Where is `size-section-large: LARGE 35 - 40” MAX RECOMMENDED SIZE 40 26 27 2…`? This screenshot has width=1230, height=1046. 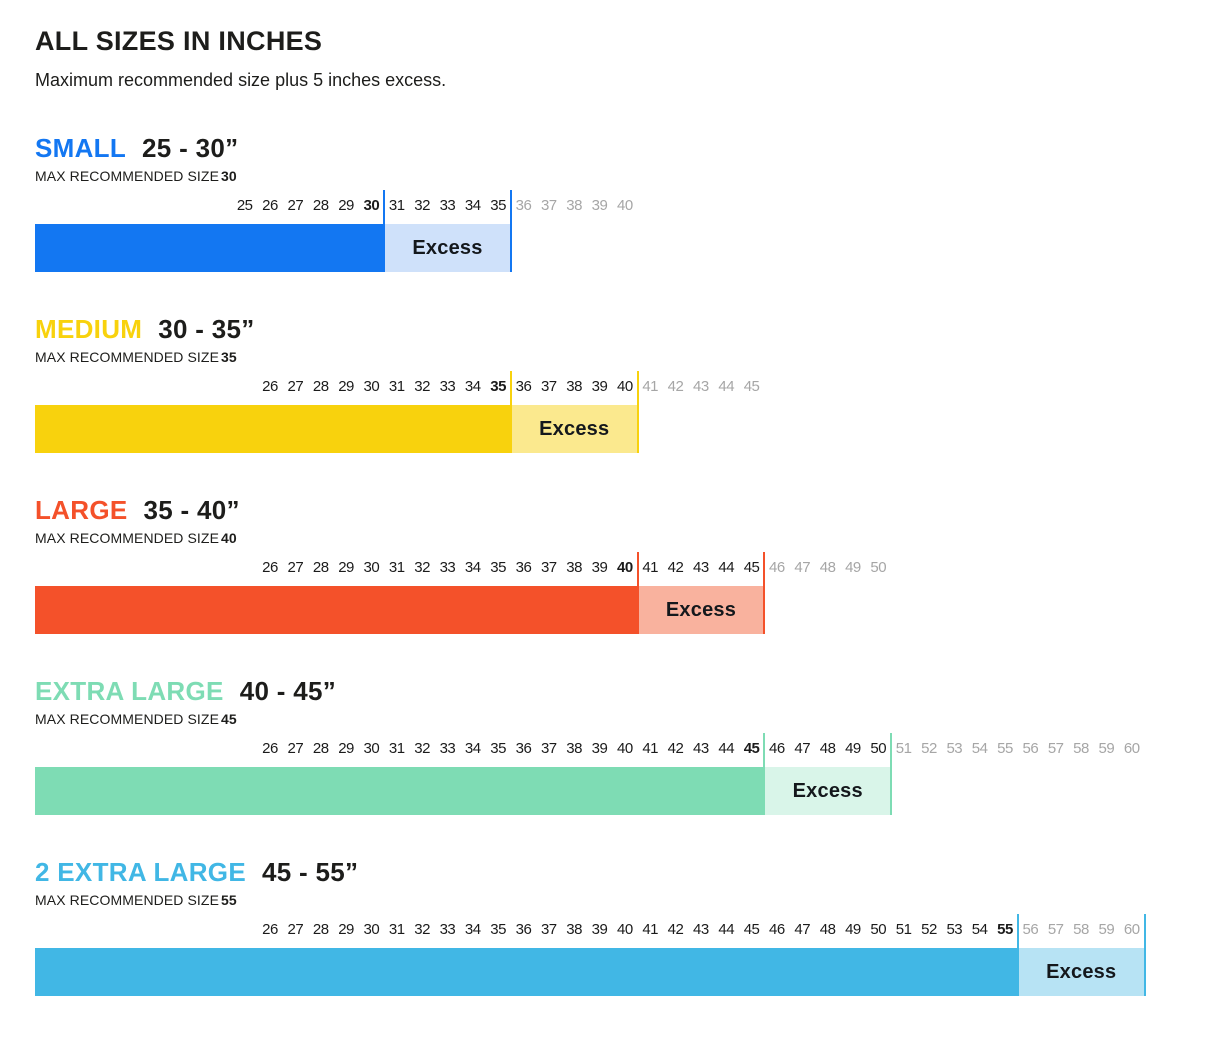
size-section-large: LARGE 35 - 40” MAX RECOMMENDED SIZE 40 26 27 2… is located at coordinates (632, 564).